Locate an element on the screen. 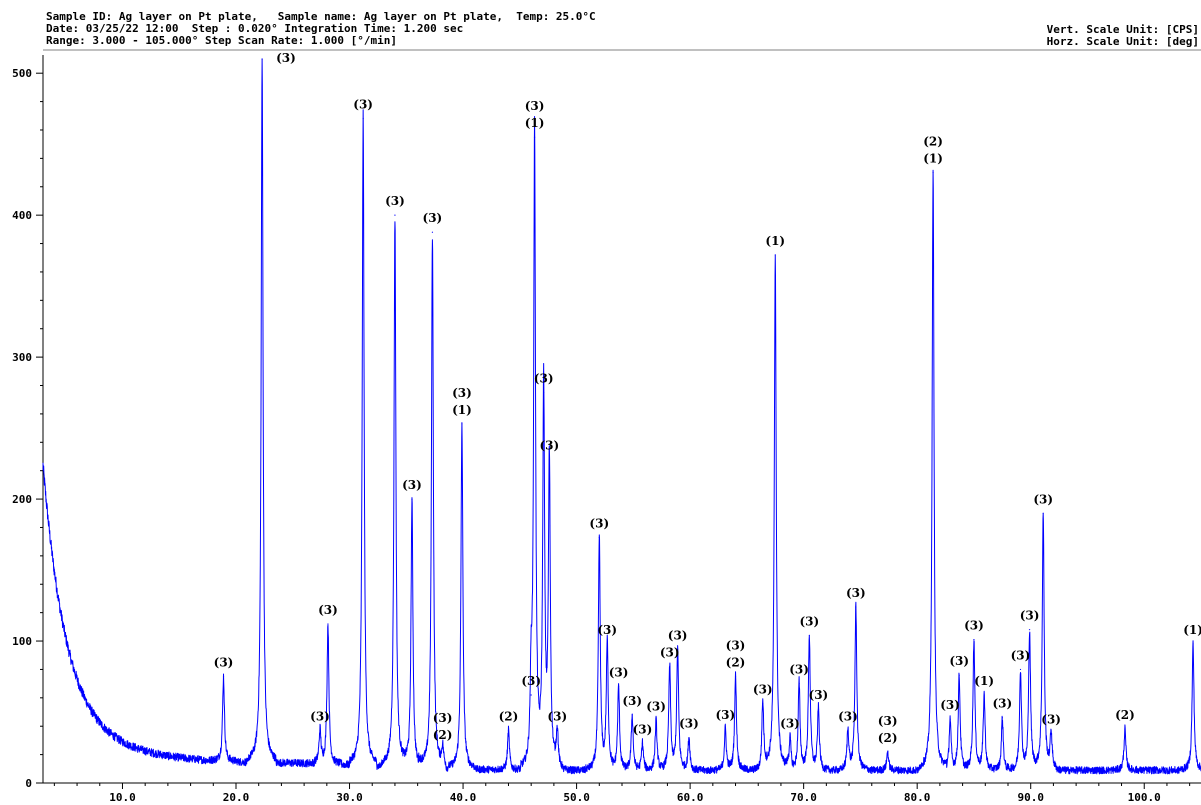 This screenshot has width=1201, height=805. y-tick-label: 0 is located at coordinates (28, 783).